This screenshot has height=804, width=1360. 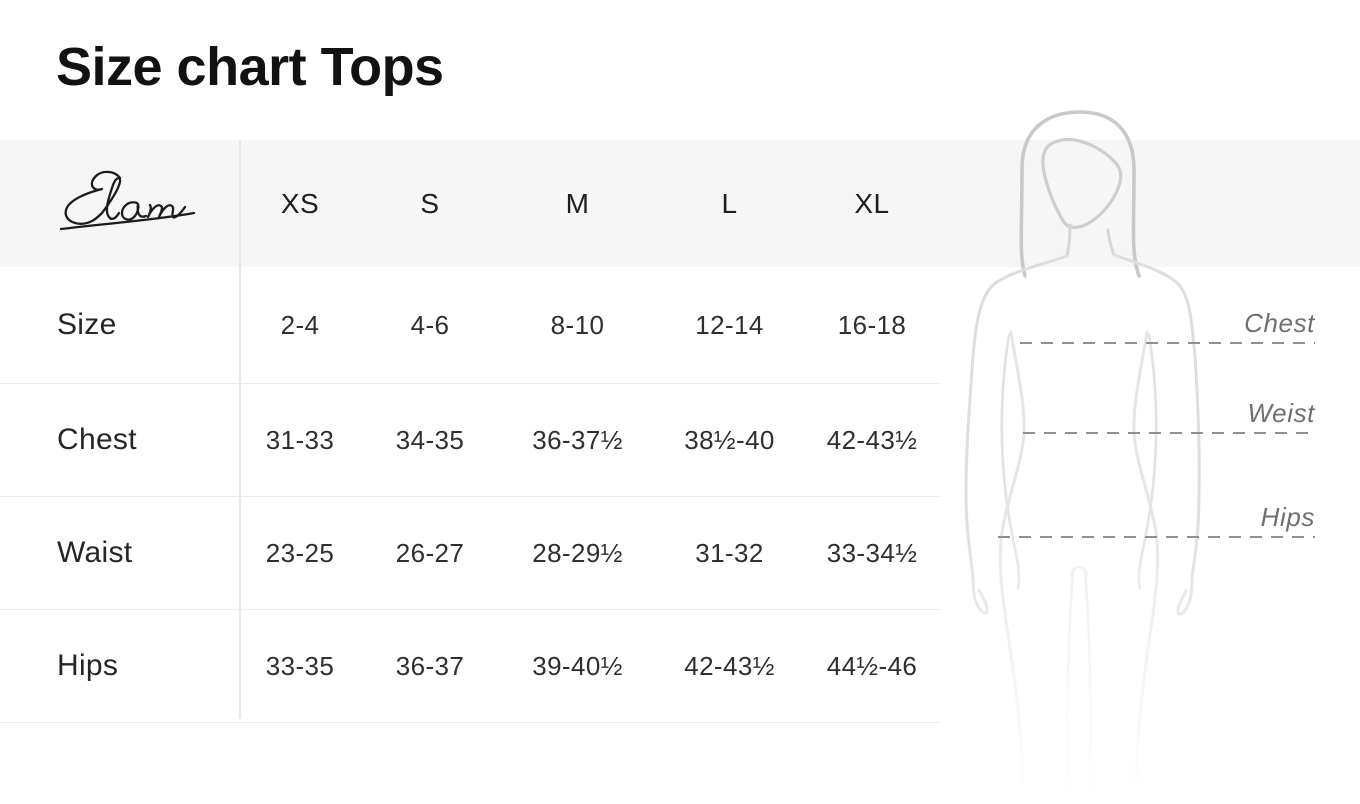 What do you see at coordinates (872, 324) in the screenshot?
I see `size-value-xl: 16-18` at bounding box center [872, 324].